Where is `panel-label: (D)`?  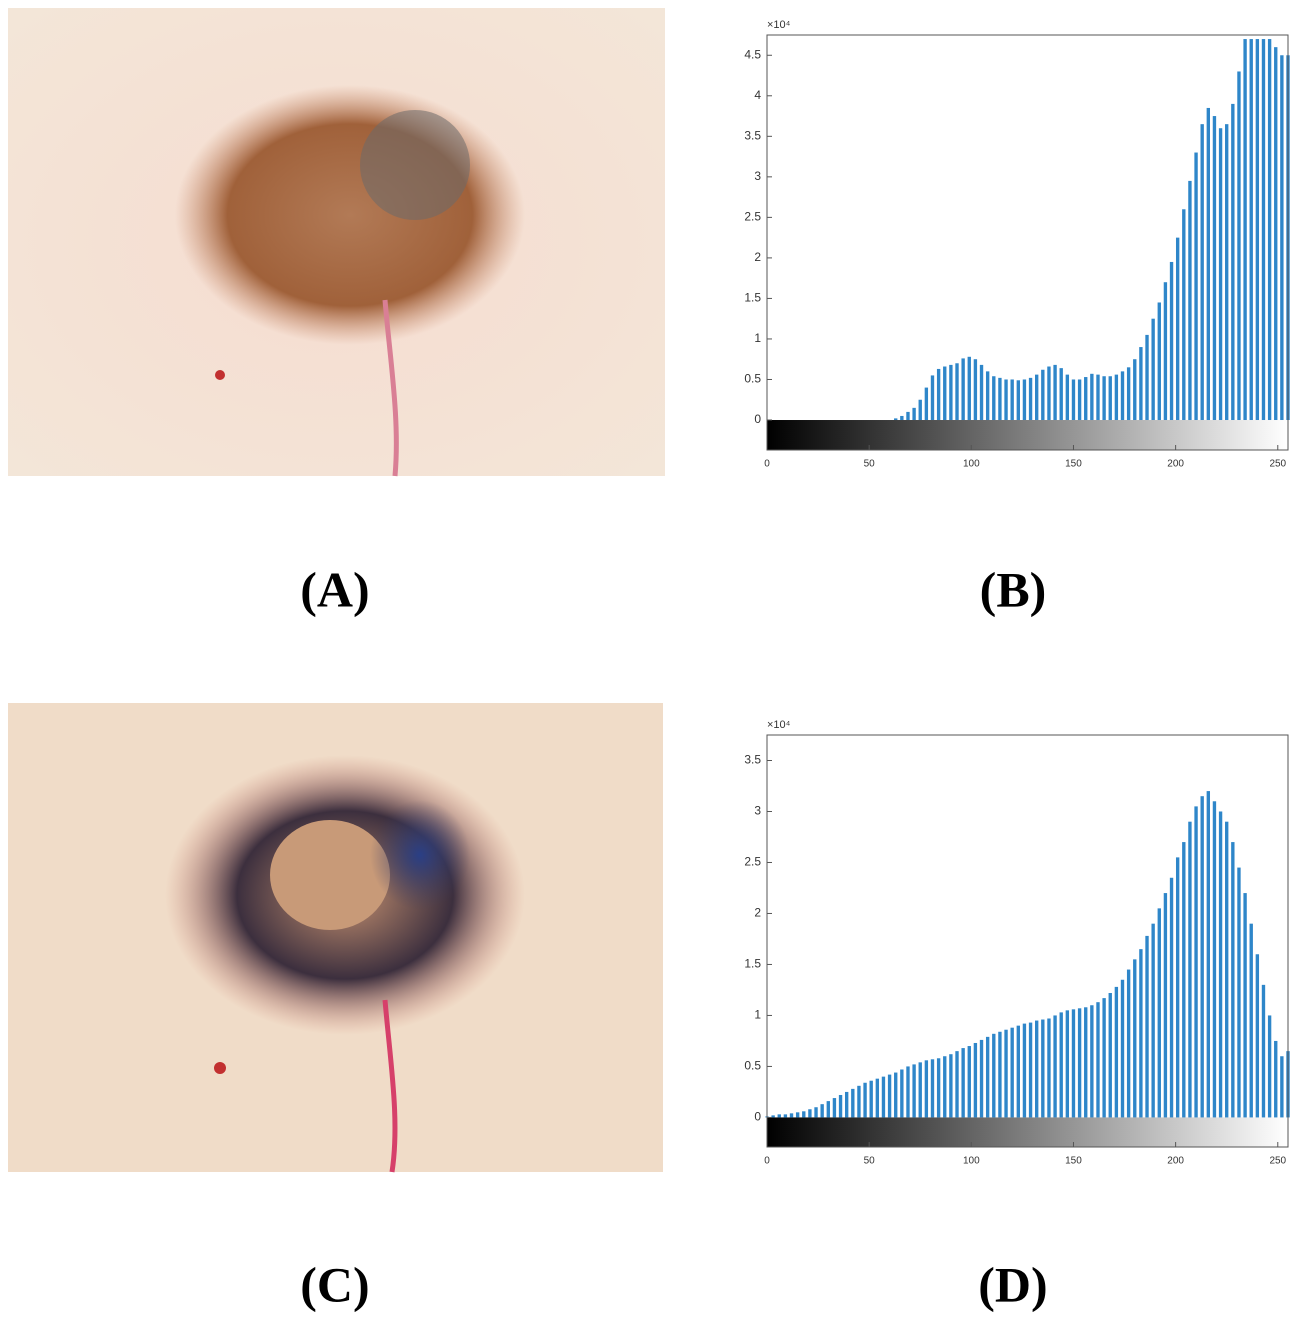 panel-label: (D) is located at coordinates (1012, 1284).